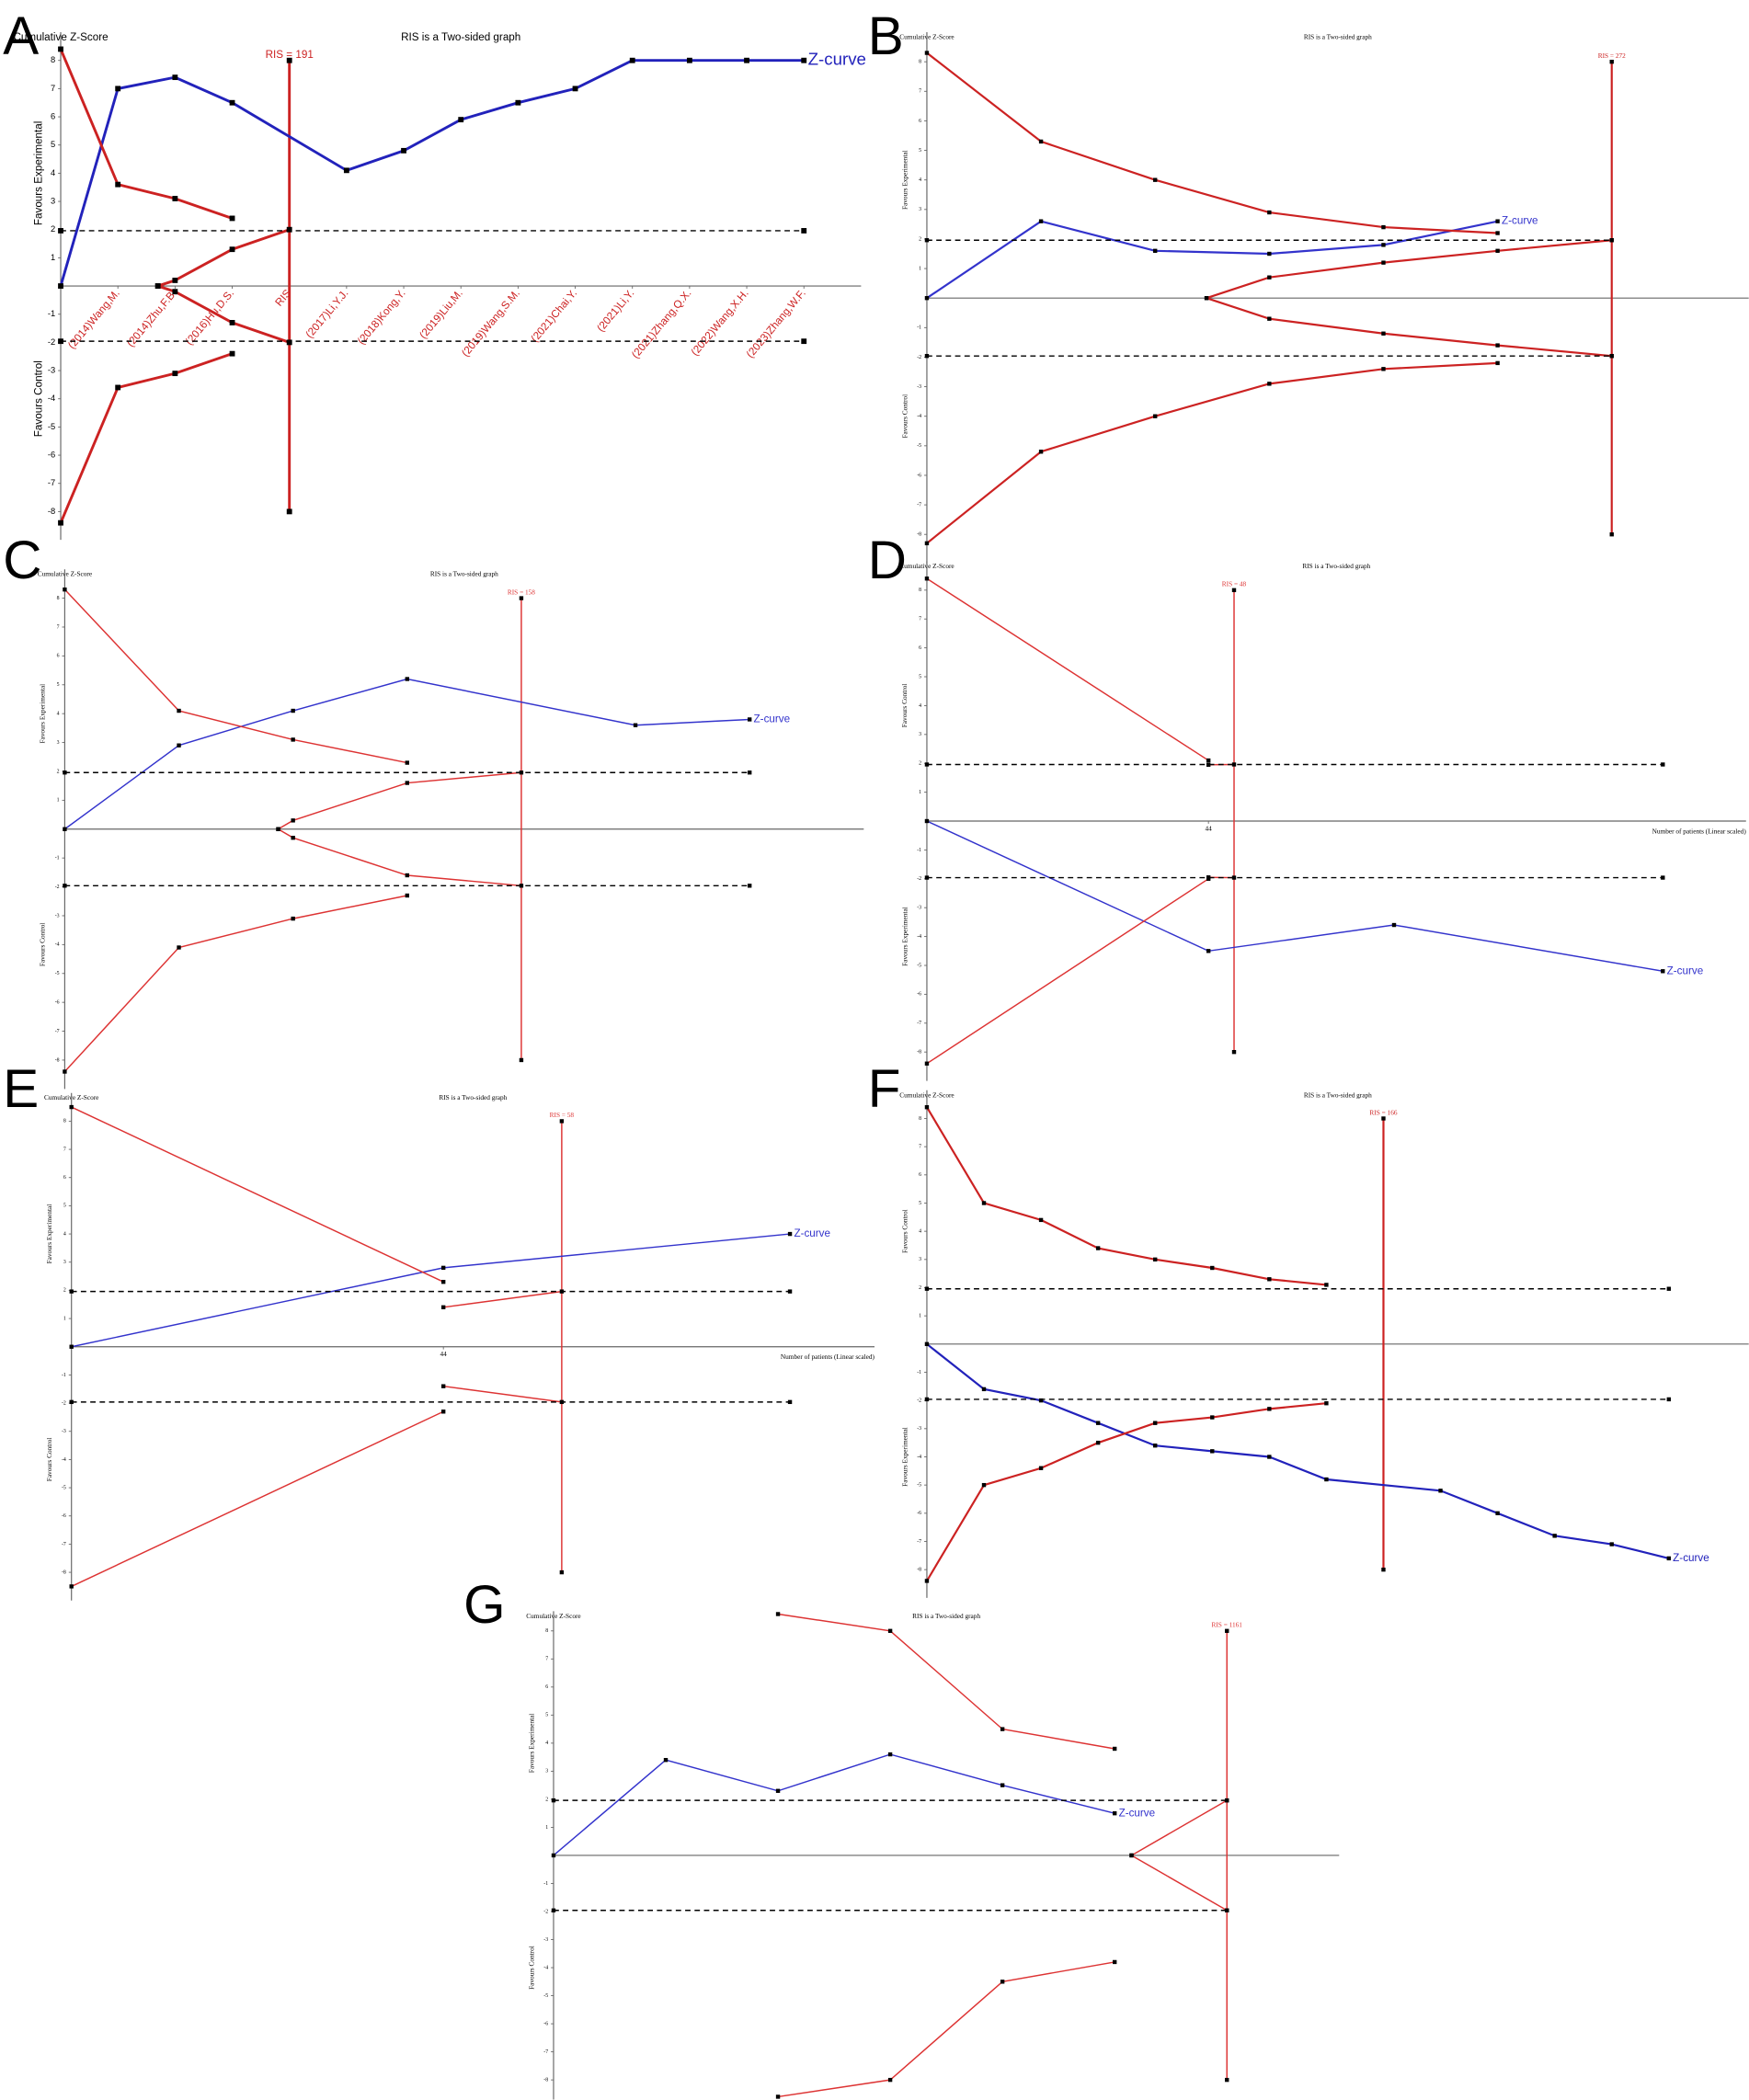  What do you see at coordinates (554, 316) in the screenshot?
I see `x-tick-label: (2021)Chai,Y.` at bounding box center [554, 316].